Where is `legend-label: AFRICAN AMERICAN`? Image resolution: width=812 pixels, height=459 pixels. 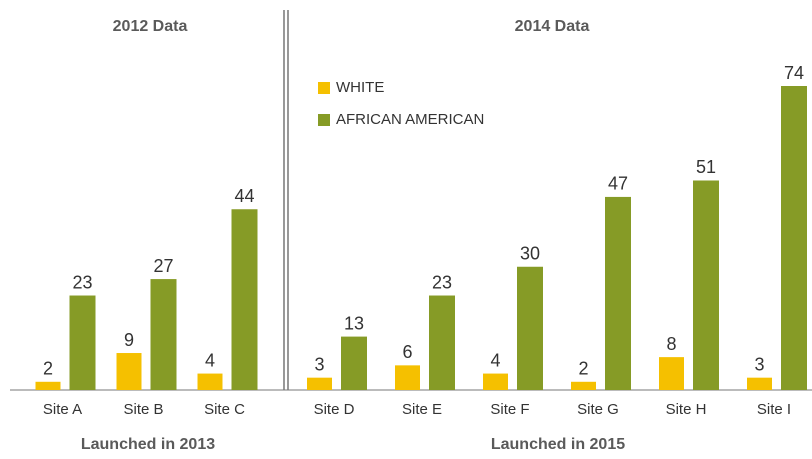 legend-label: AFRICAN AMERICAN is located at coordinates (410, 119).